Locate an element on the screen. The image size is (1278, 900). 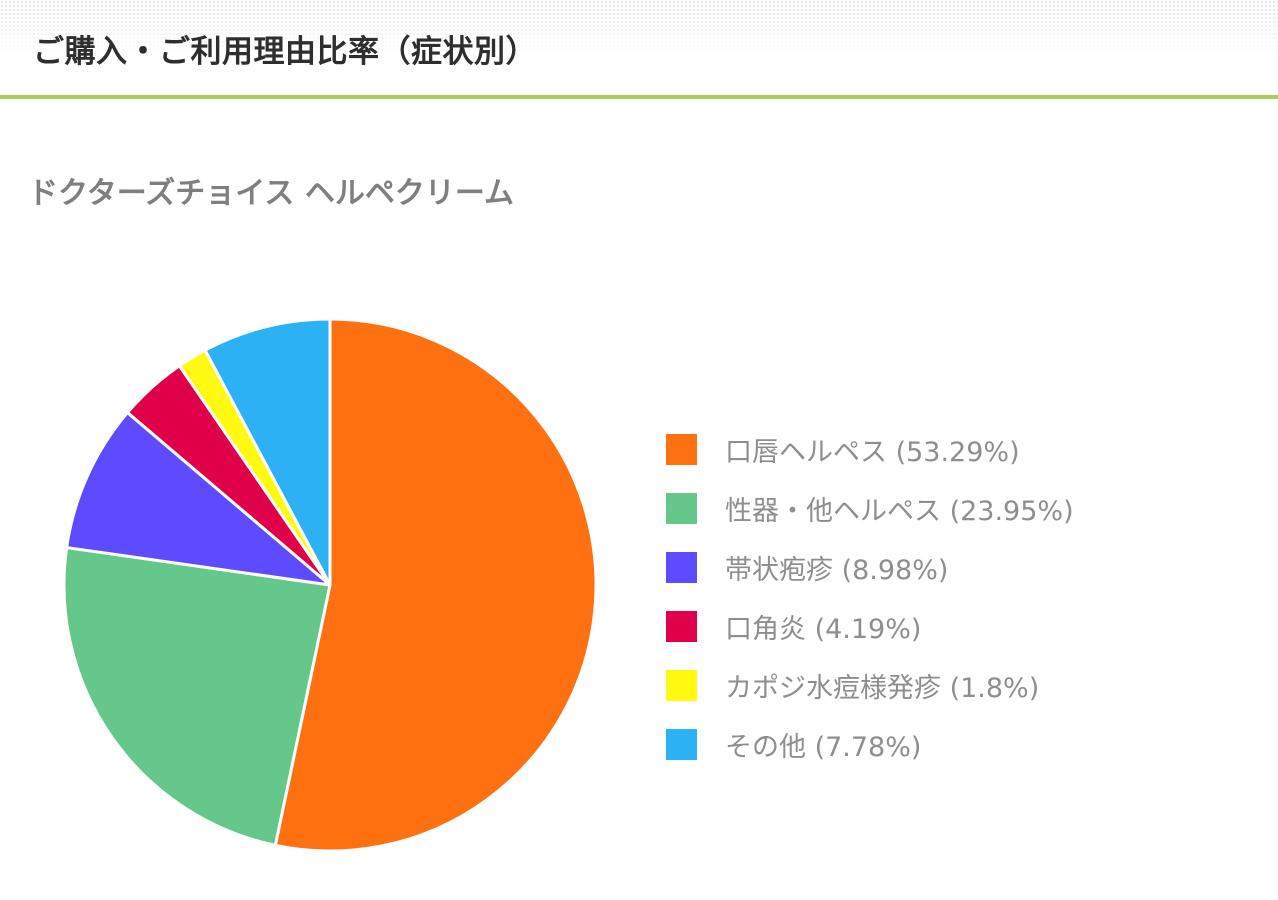
legend-item: その他 (7.78%) is located at coordinates (870, 744).